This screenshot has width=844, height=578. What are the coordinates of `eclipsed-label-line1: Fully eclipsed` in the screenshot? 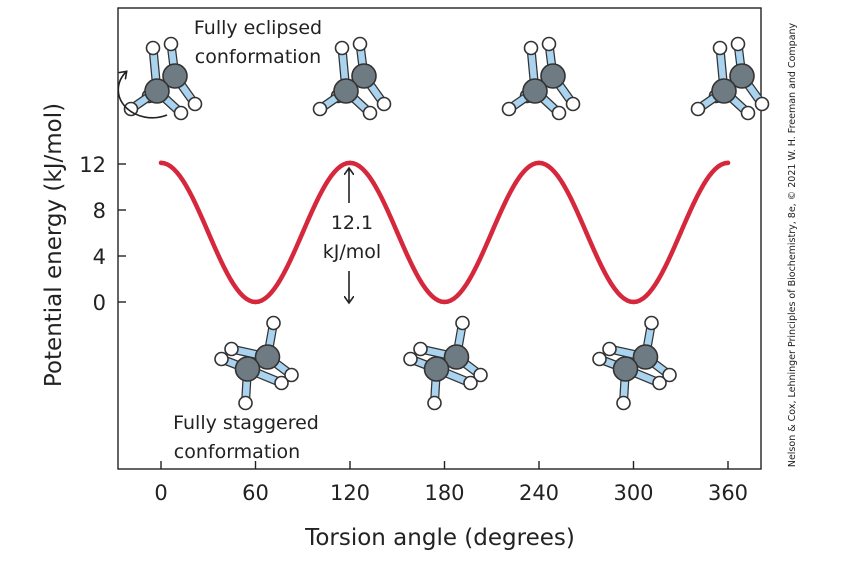 It's located at (258, 28).